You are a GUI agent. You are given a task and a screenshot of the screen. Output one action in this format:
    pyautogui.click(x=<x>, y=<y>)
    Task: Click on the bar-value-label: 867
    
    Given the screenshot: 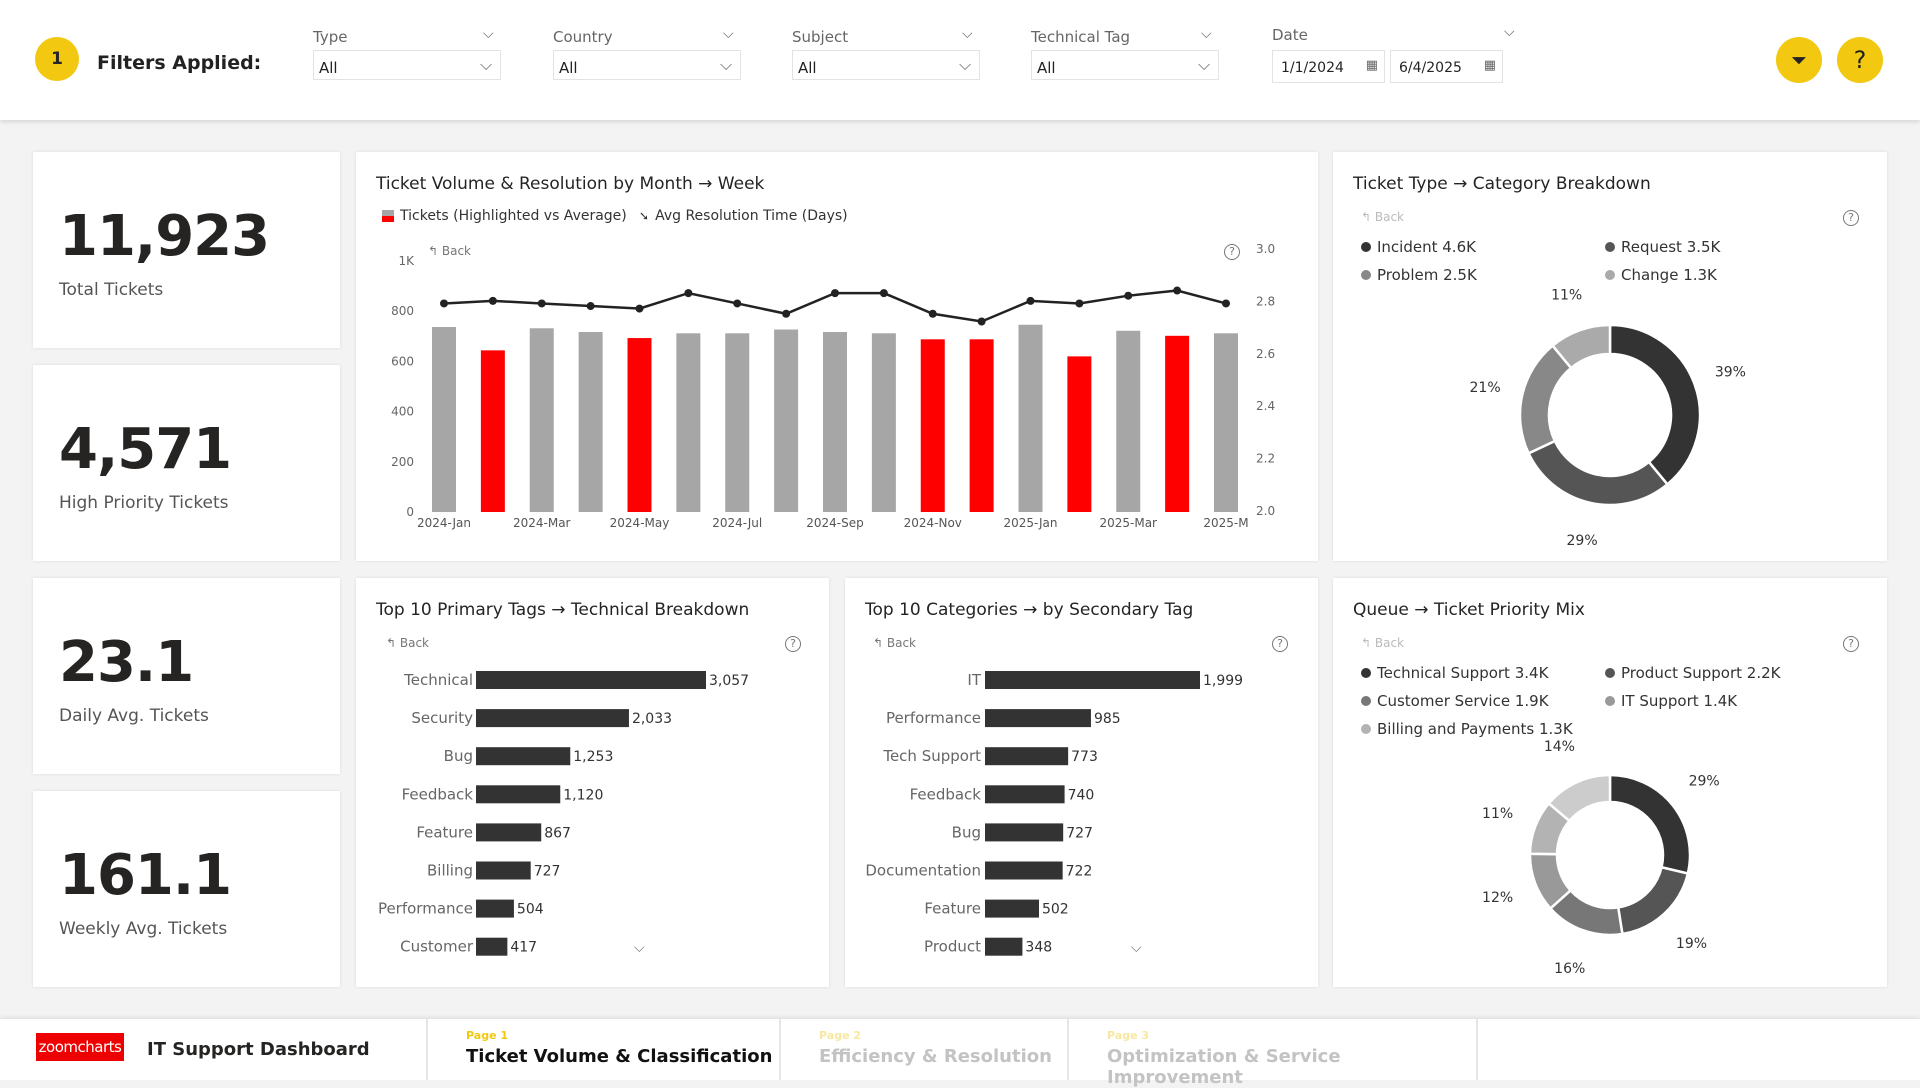 What is the action you would take?
    pyautogui.click(x=557, y=833)
    